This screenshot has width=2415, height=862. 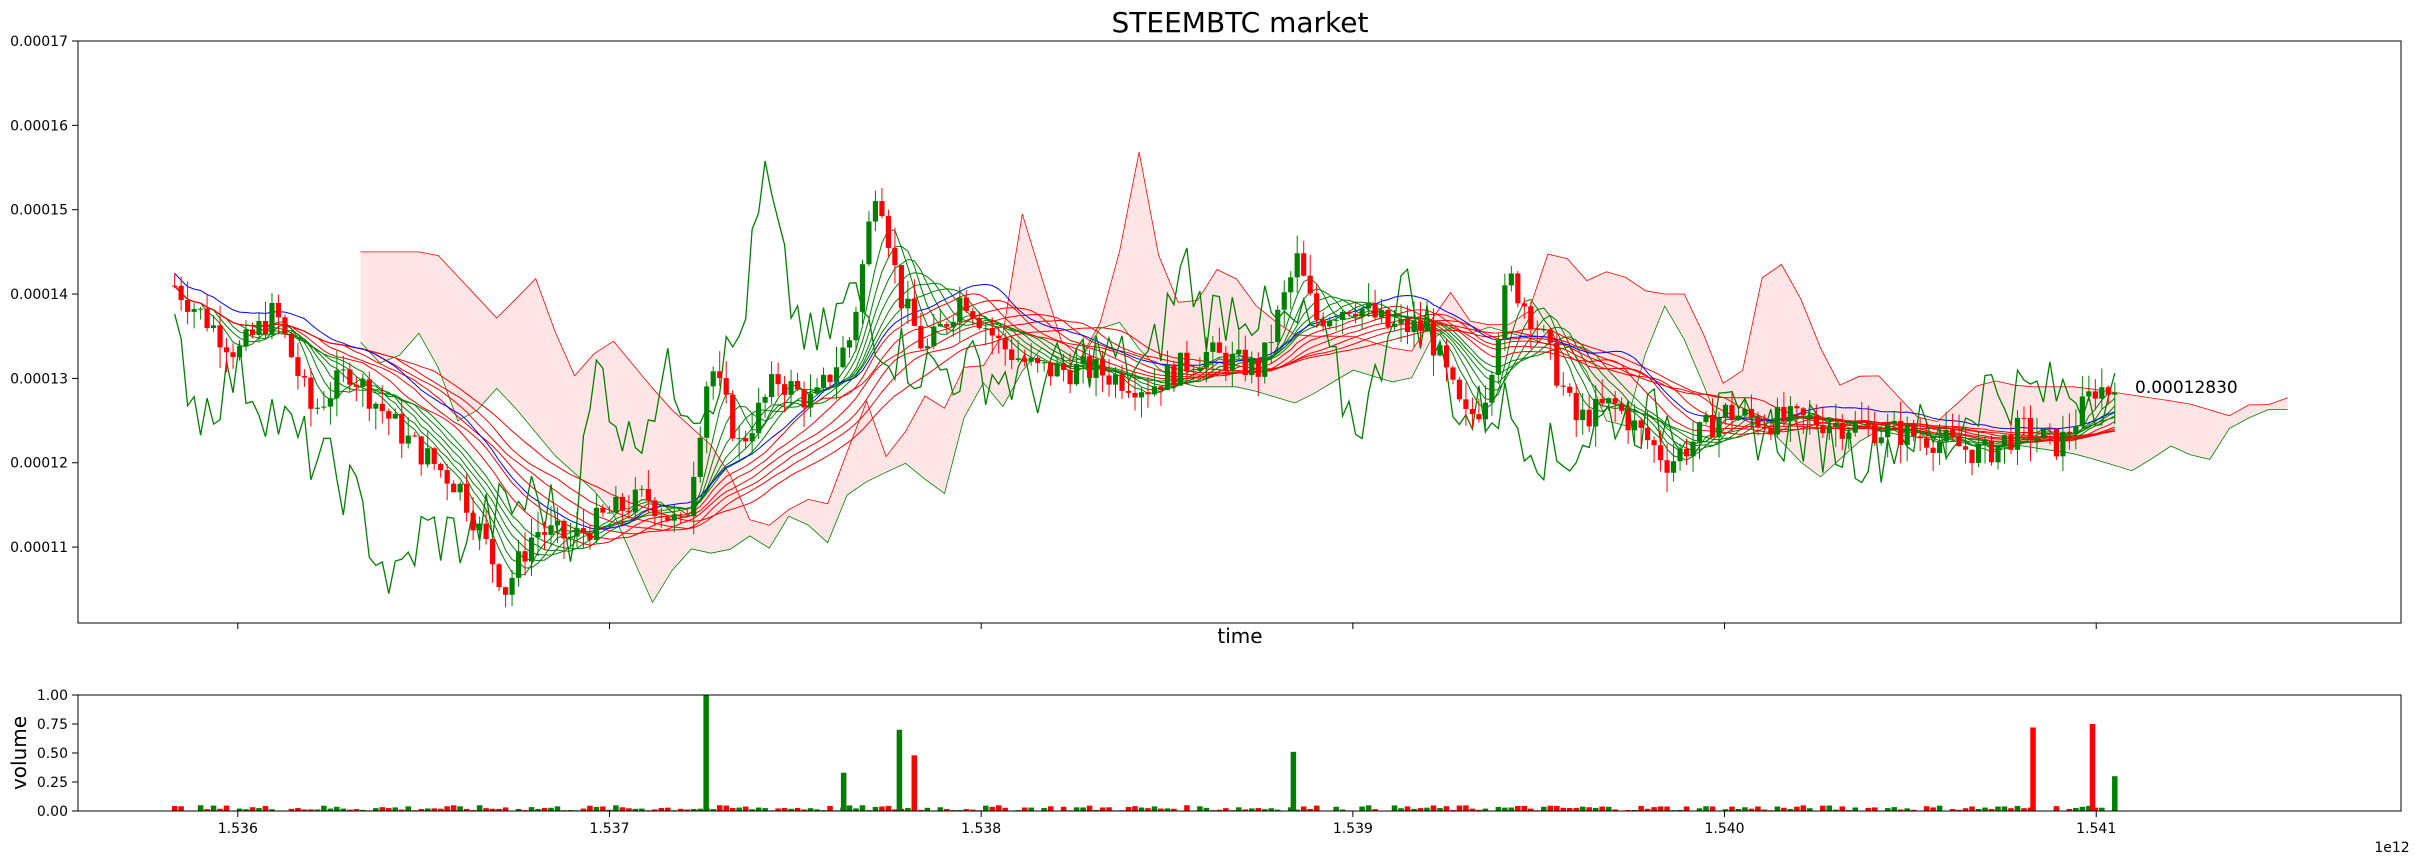 What do you see at coordinates (2186, 388) in the screenshot?
I see `last-price-label: 0.00012830` at bounding box center [2186, 388].